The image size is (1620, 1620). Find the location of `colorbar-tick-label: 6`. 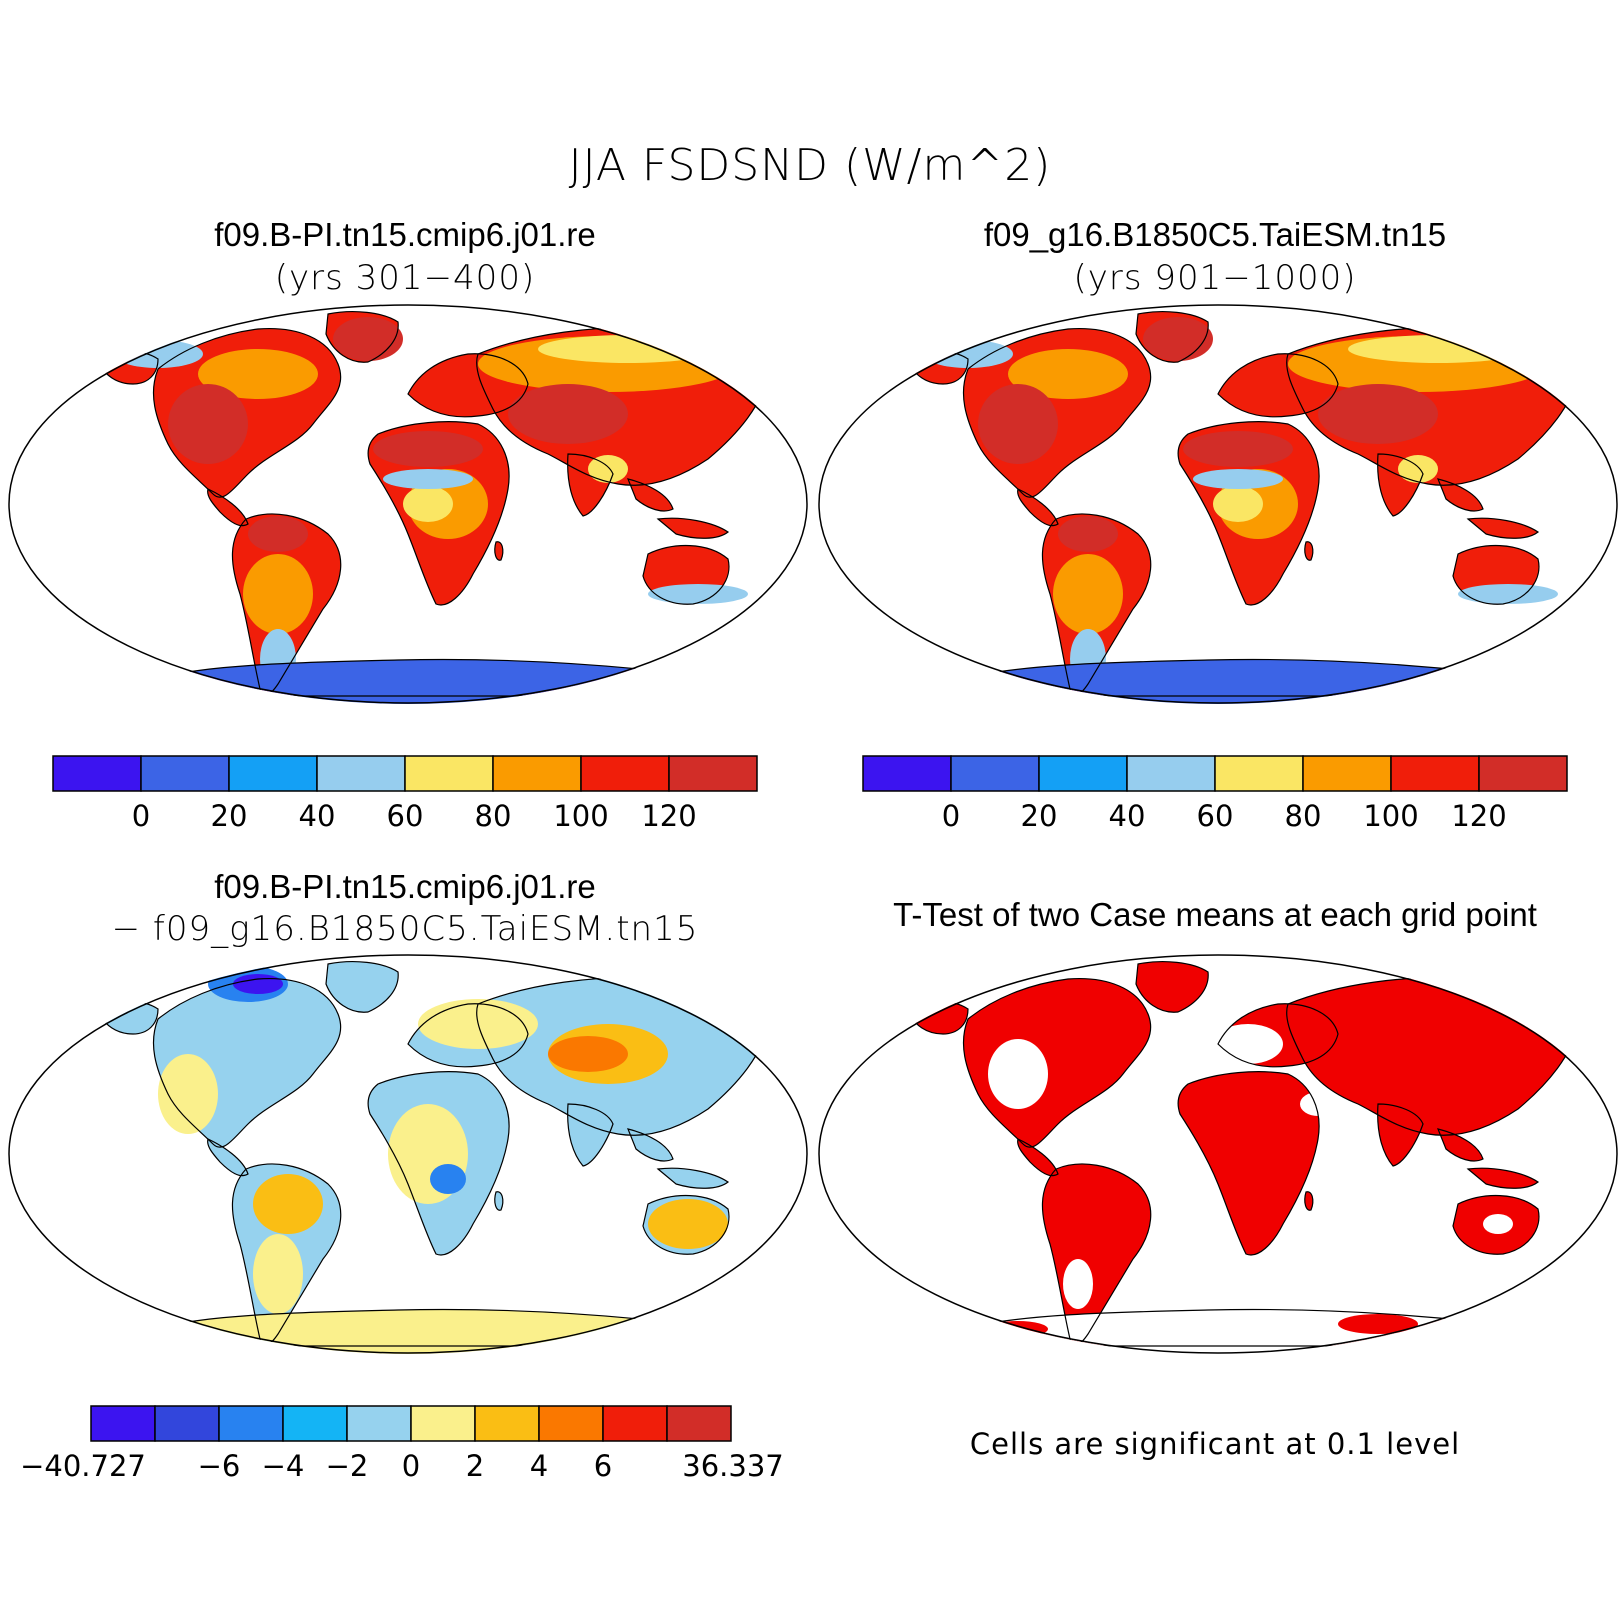

colorbar-tick-label: 6 is located at coordinates (603, 1466).